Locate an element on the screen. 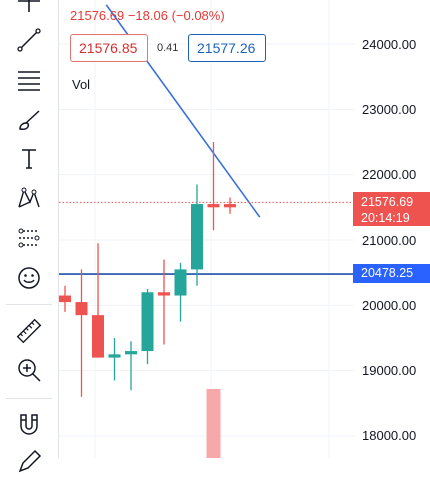 Image resolution: width=430 pixels, height=479 pixels. spread-value: 0.41 is located at coordinates (168, 48).